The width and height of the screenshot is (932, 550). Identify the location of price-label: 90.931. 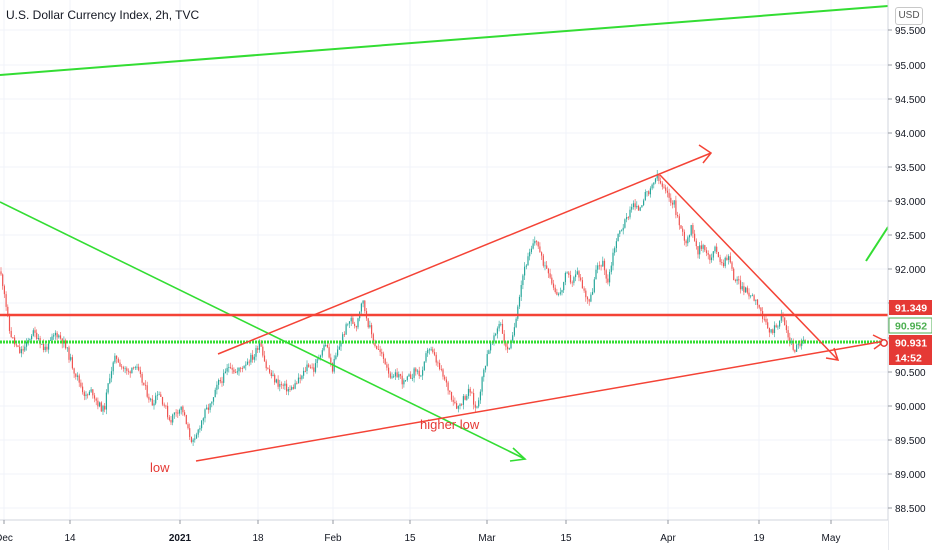
(911, 344).